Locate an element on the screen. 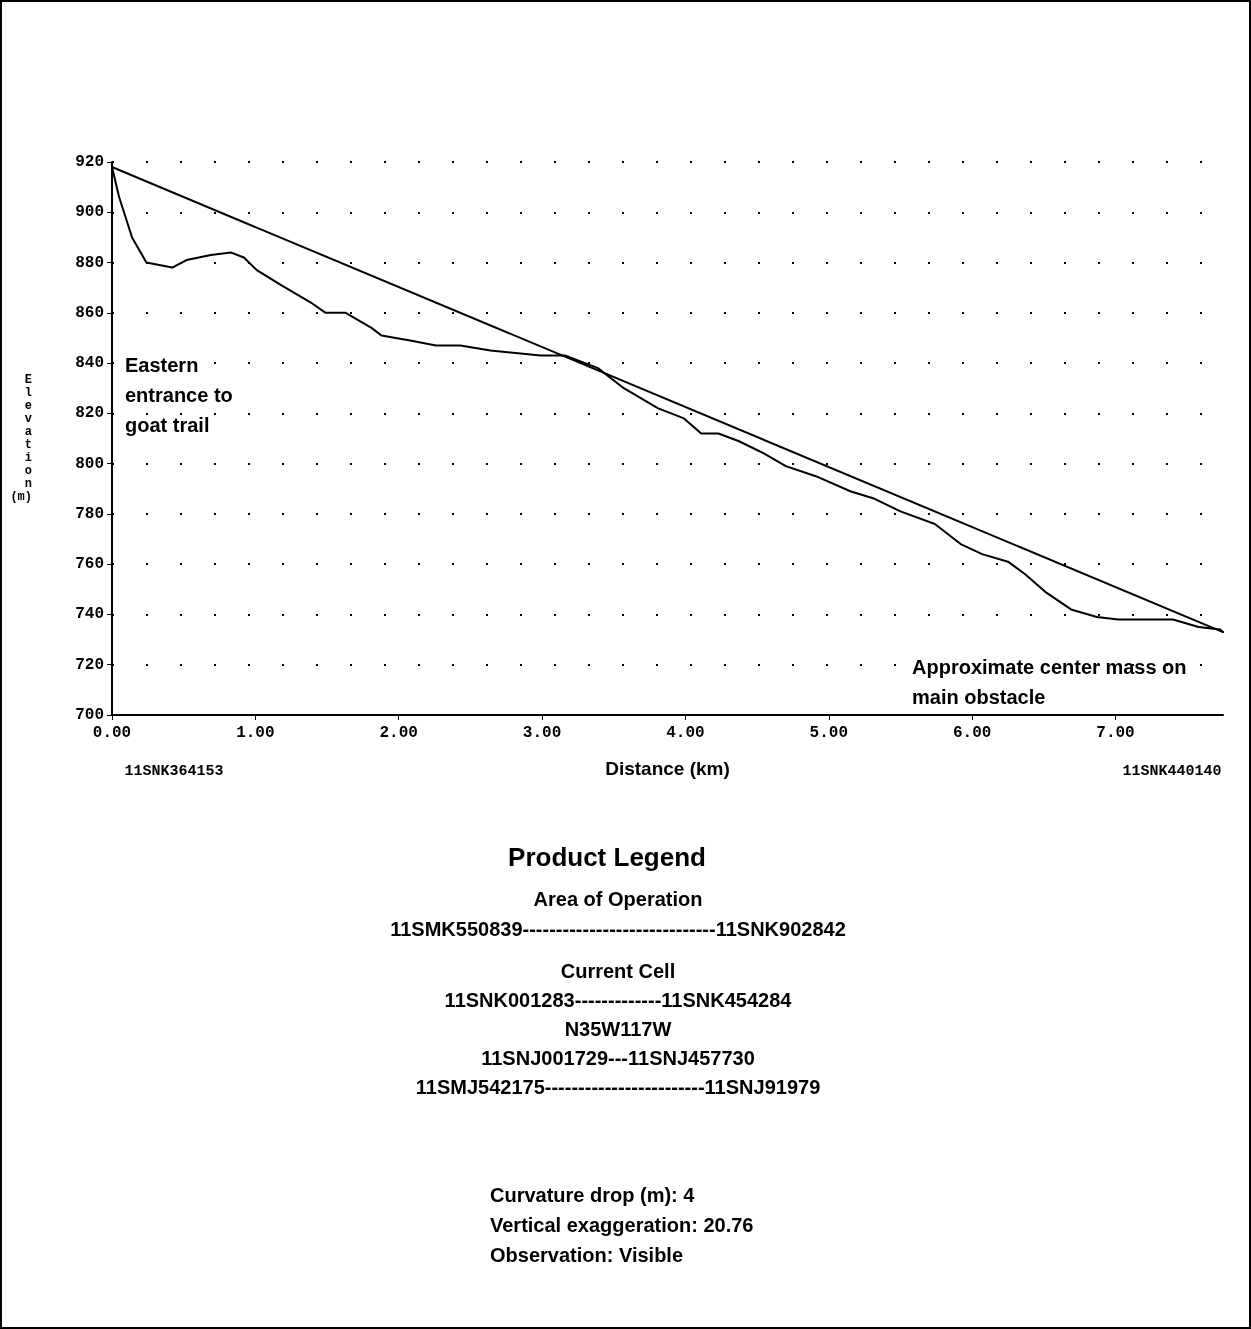 The image size is (1251, 1329). text: Observation: Visible is located at coordinates (587, 1255).